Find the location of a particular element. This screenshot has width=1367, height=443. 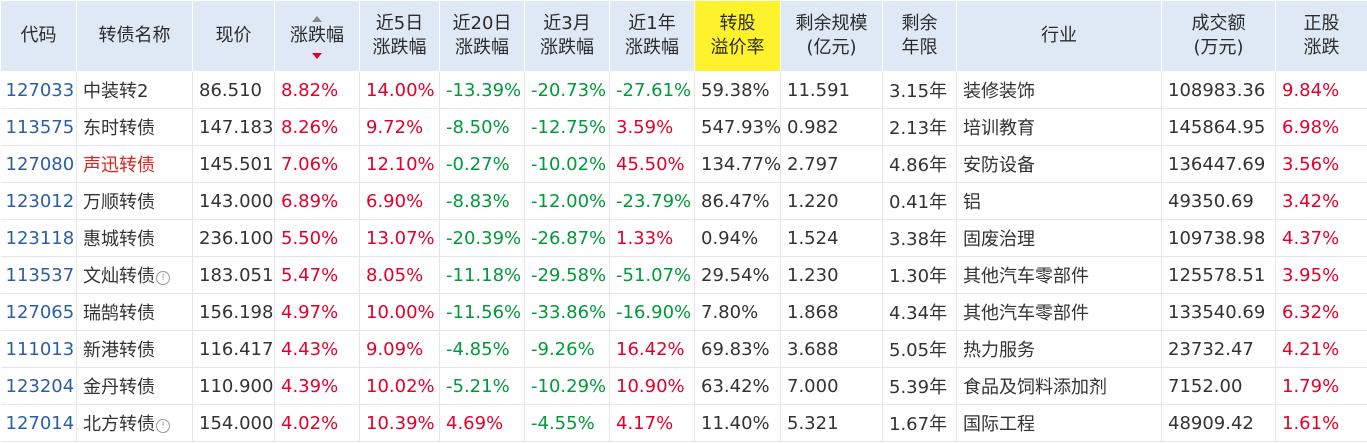

cell-code: 127014 is located at coordinates (38, 423).